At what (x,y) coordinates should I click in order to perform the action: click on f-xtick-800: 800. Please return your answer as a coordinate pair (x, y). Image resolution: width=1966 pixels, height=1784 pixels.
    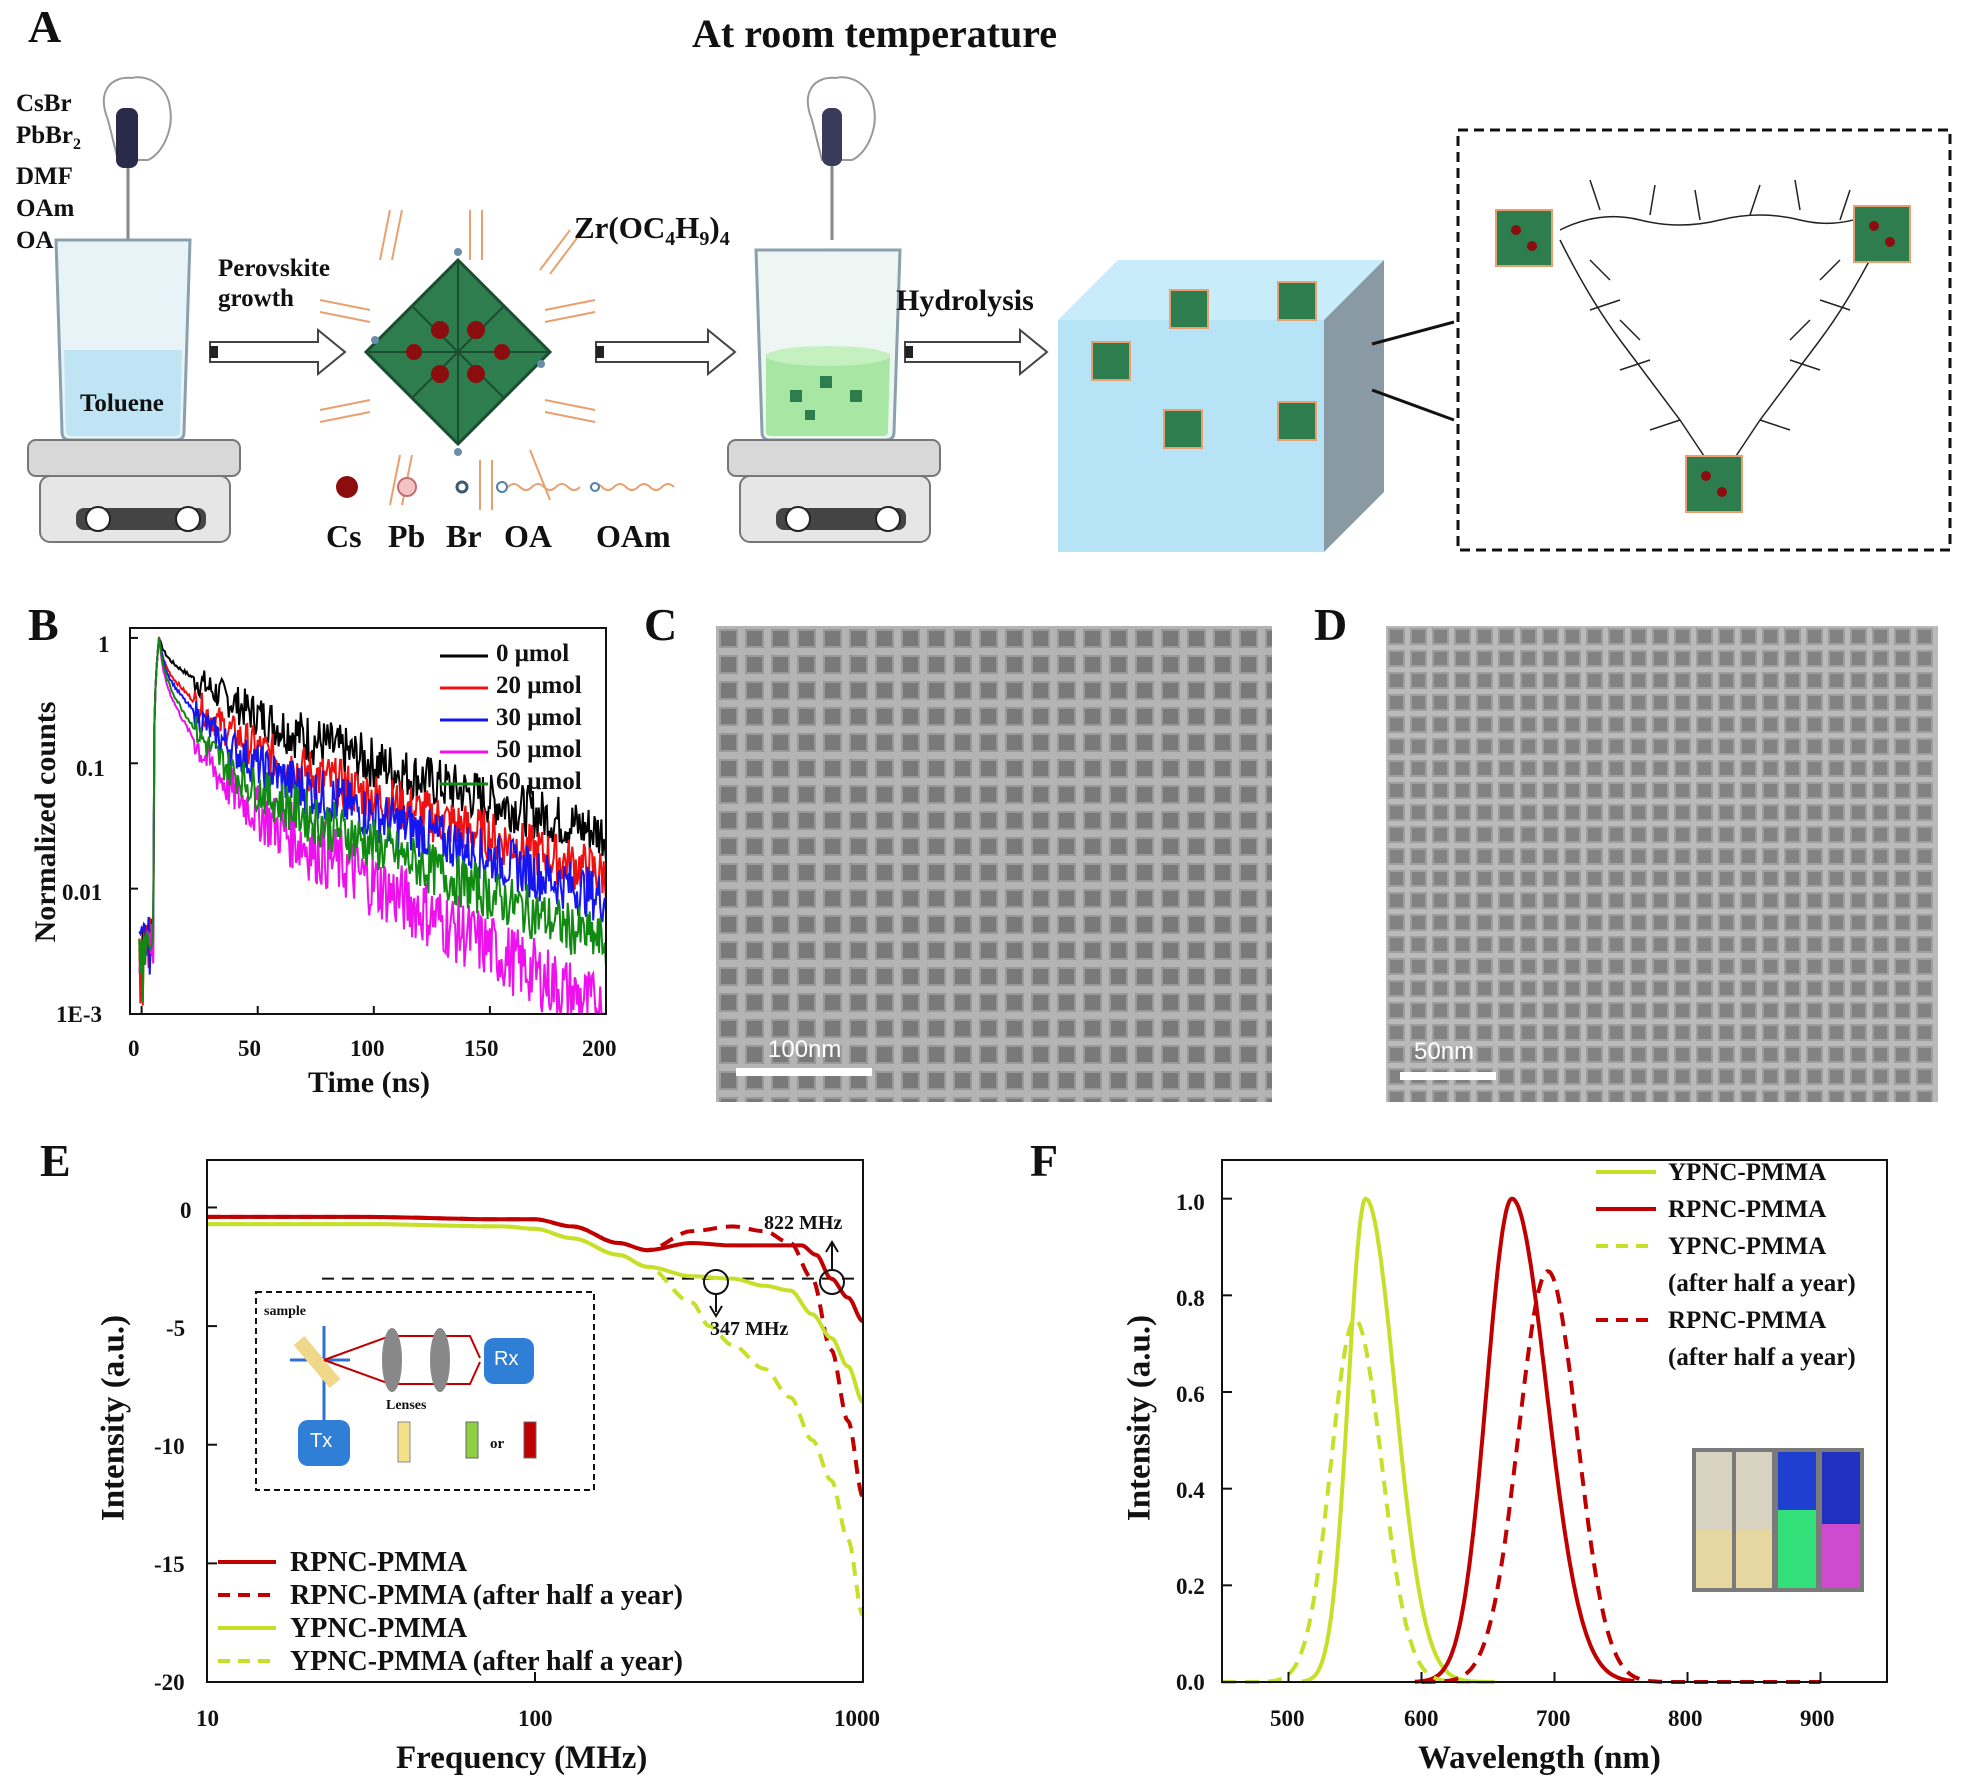
    Looking at the image, I should click on (1685, 1718).